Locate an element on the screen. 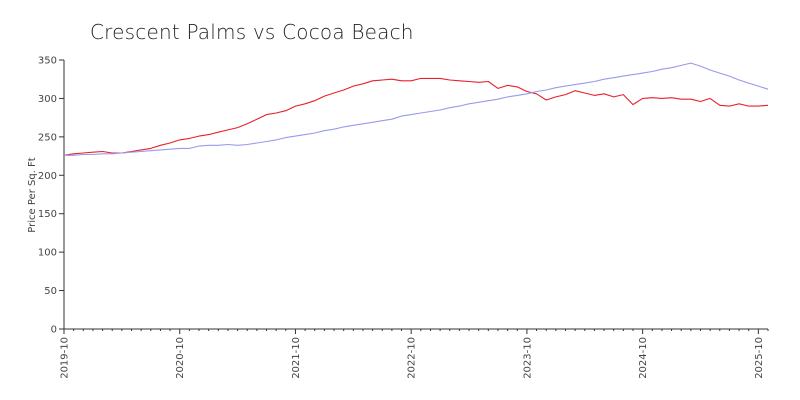 This screenshot has height=400, width=800. y-tick-label: 300 is located at coordinates (47, 99).